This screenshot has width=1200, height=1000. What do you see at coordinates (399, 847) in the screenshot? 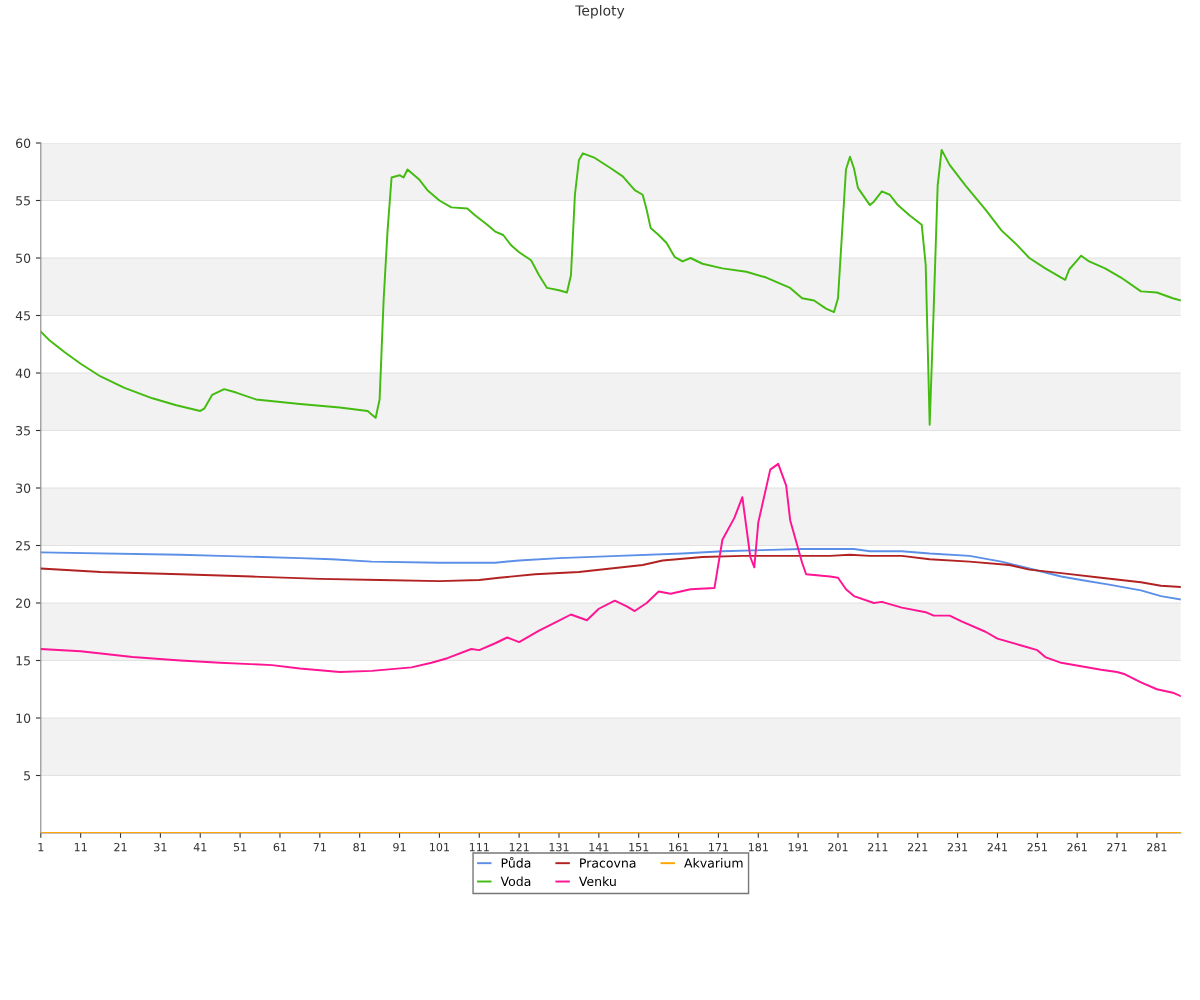
I see `x-tick-label: 91` at bounding box center [399, 847].